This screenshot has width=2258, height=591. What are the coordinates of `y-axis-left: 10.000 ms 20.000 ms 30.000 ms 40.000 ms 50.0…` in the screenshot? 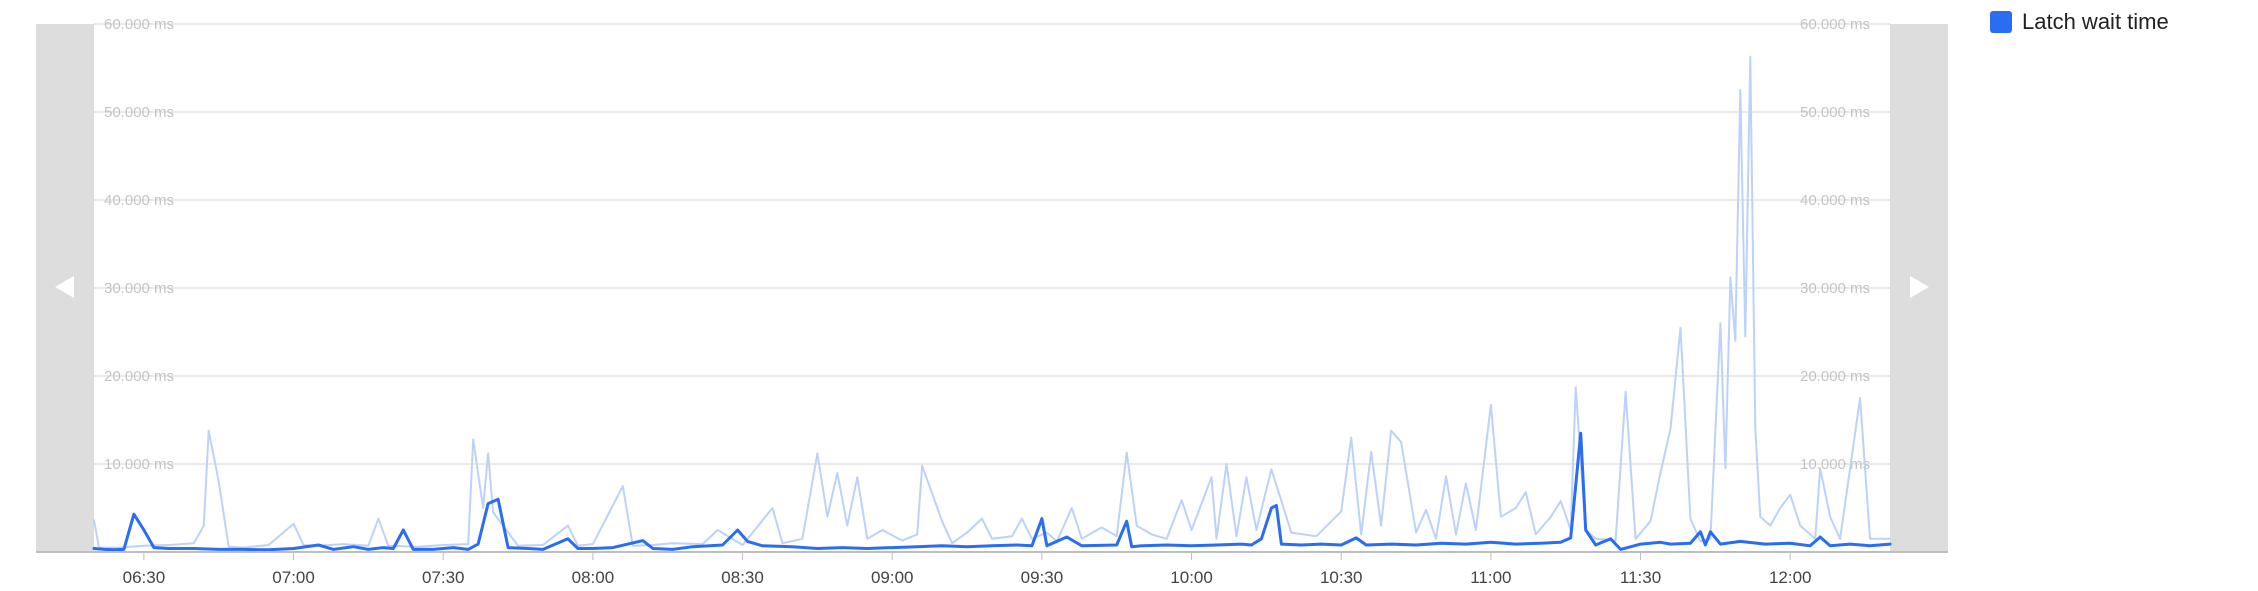 It's located at (139, 244).